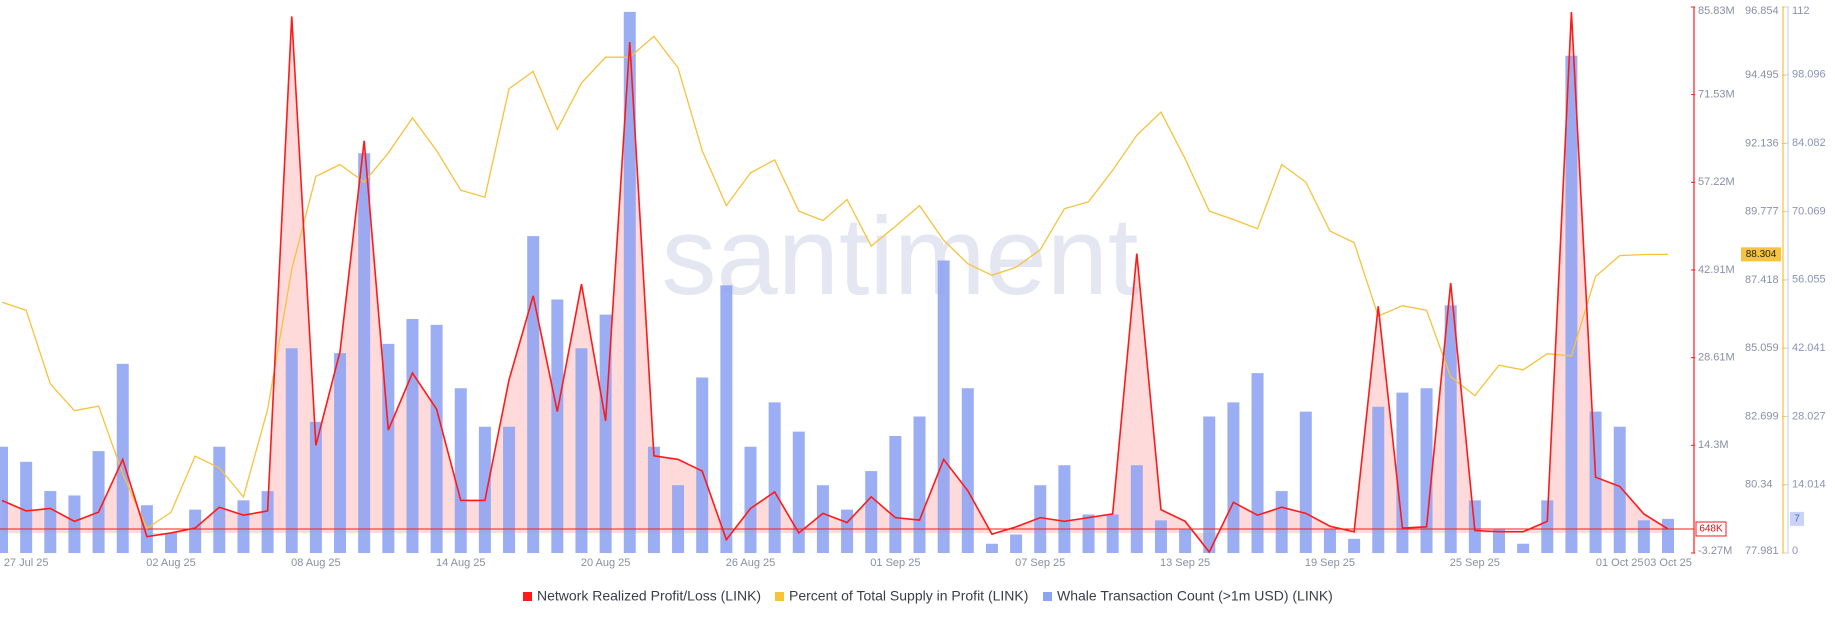 The width and height of the screenshot is (1835, 621). I want to click on last-value-label: 648K, so click(1711, 529).